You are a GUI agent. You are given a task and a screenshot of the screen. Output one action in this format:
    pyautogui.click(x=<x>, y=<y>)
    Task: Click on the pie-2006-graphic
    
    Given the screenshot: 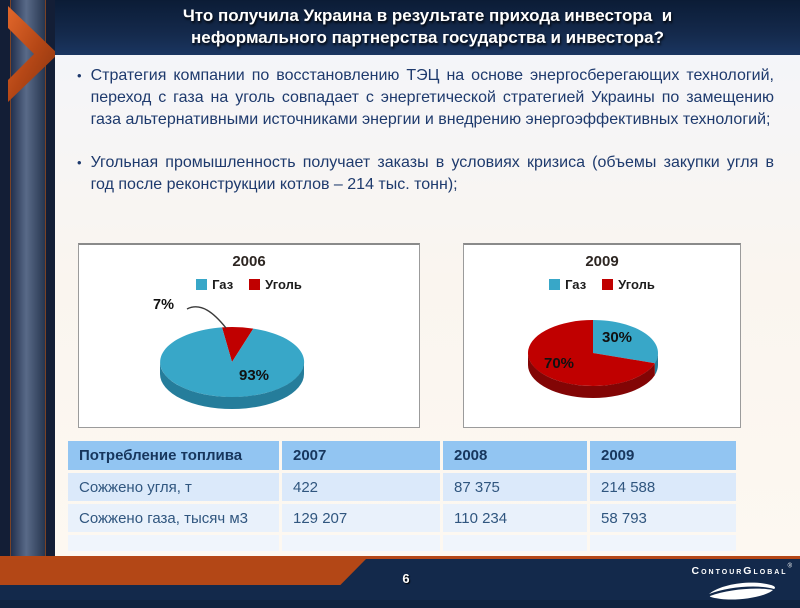 What is the action you would take?
    pyautogui.click(x=232, y=357)
    